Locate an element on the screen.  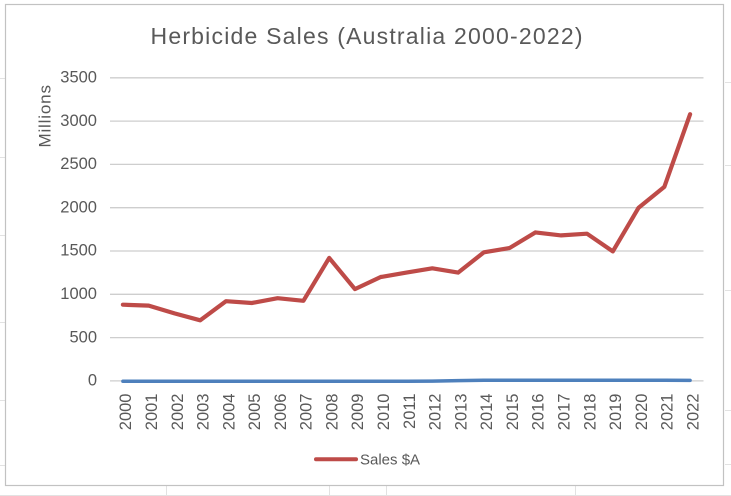
svg-text: 2020 is located at coordinates (642, 412).